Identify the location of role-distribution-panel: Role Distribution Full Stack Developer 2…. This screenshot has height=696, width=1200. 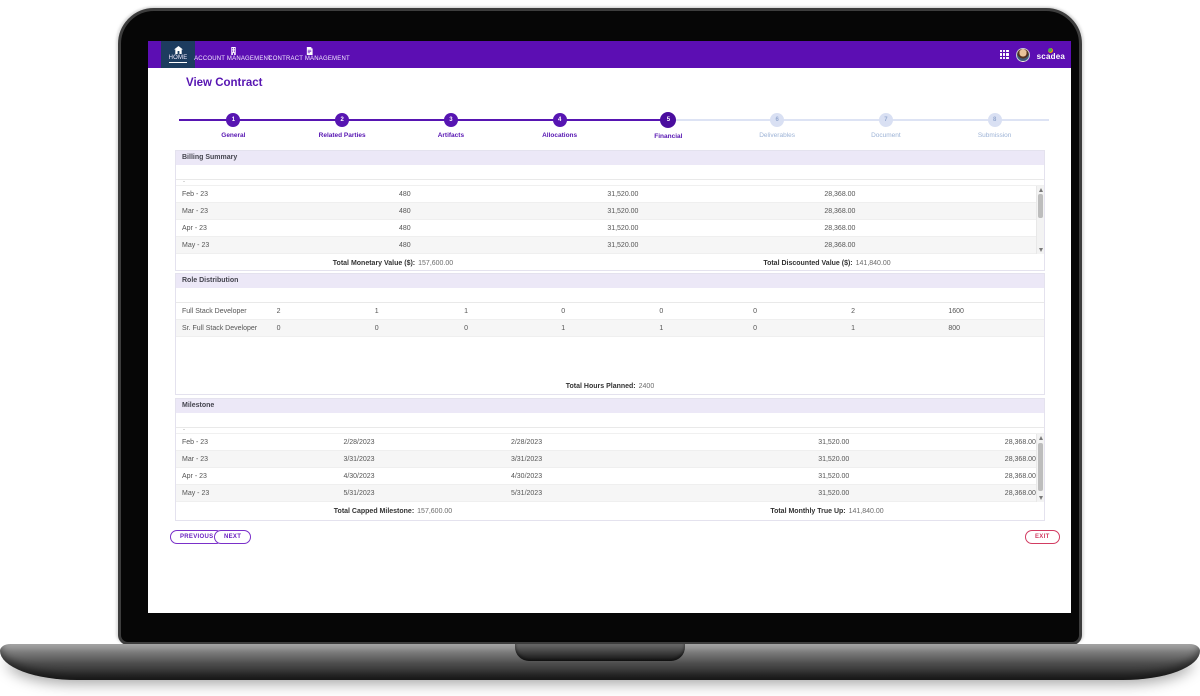
(610, 334).